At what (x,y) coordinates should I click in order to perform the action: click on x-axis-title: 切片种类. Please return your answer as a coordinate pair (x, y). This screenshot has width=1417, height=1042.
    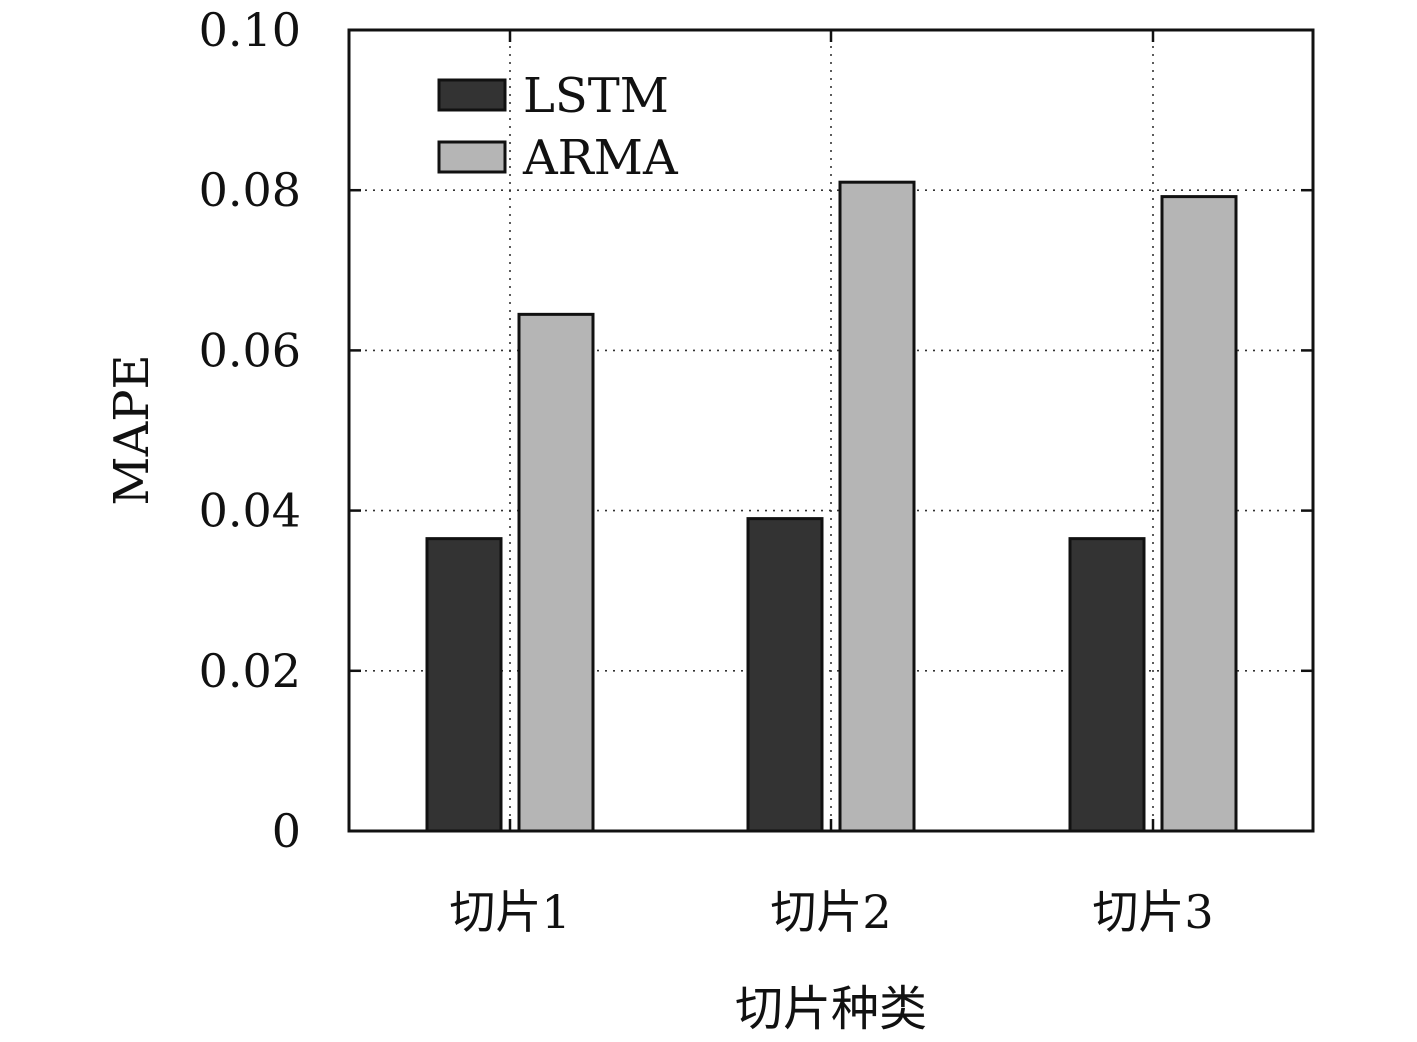
    Looking at the image, I should click on (831, 1009).